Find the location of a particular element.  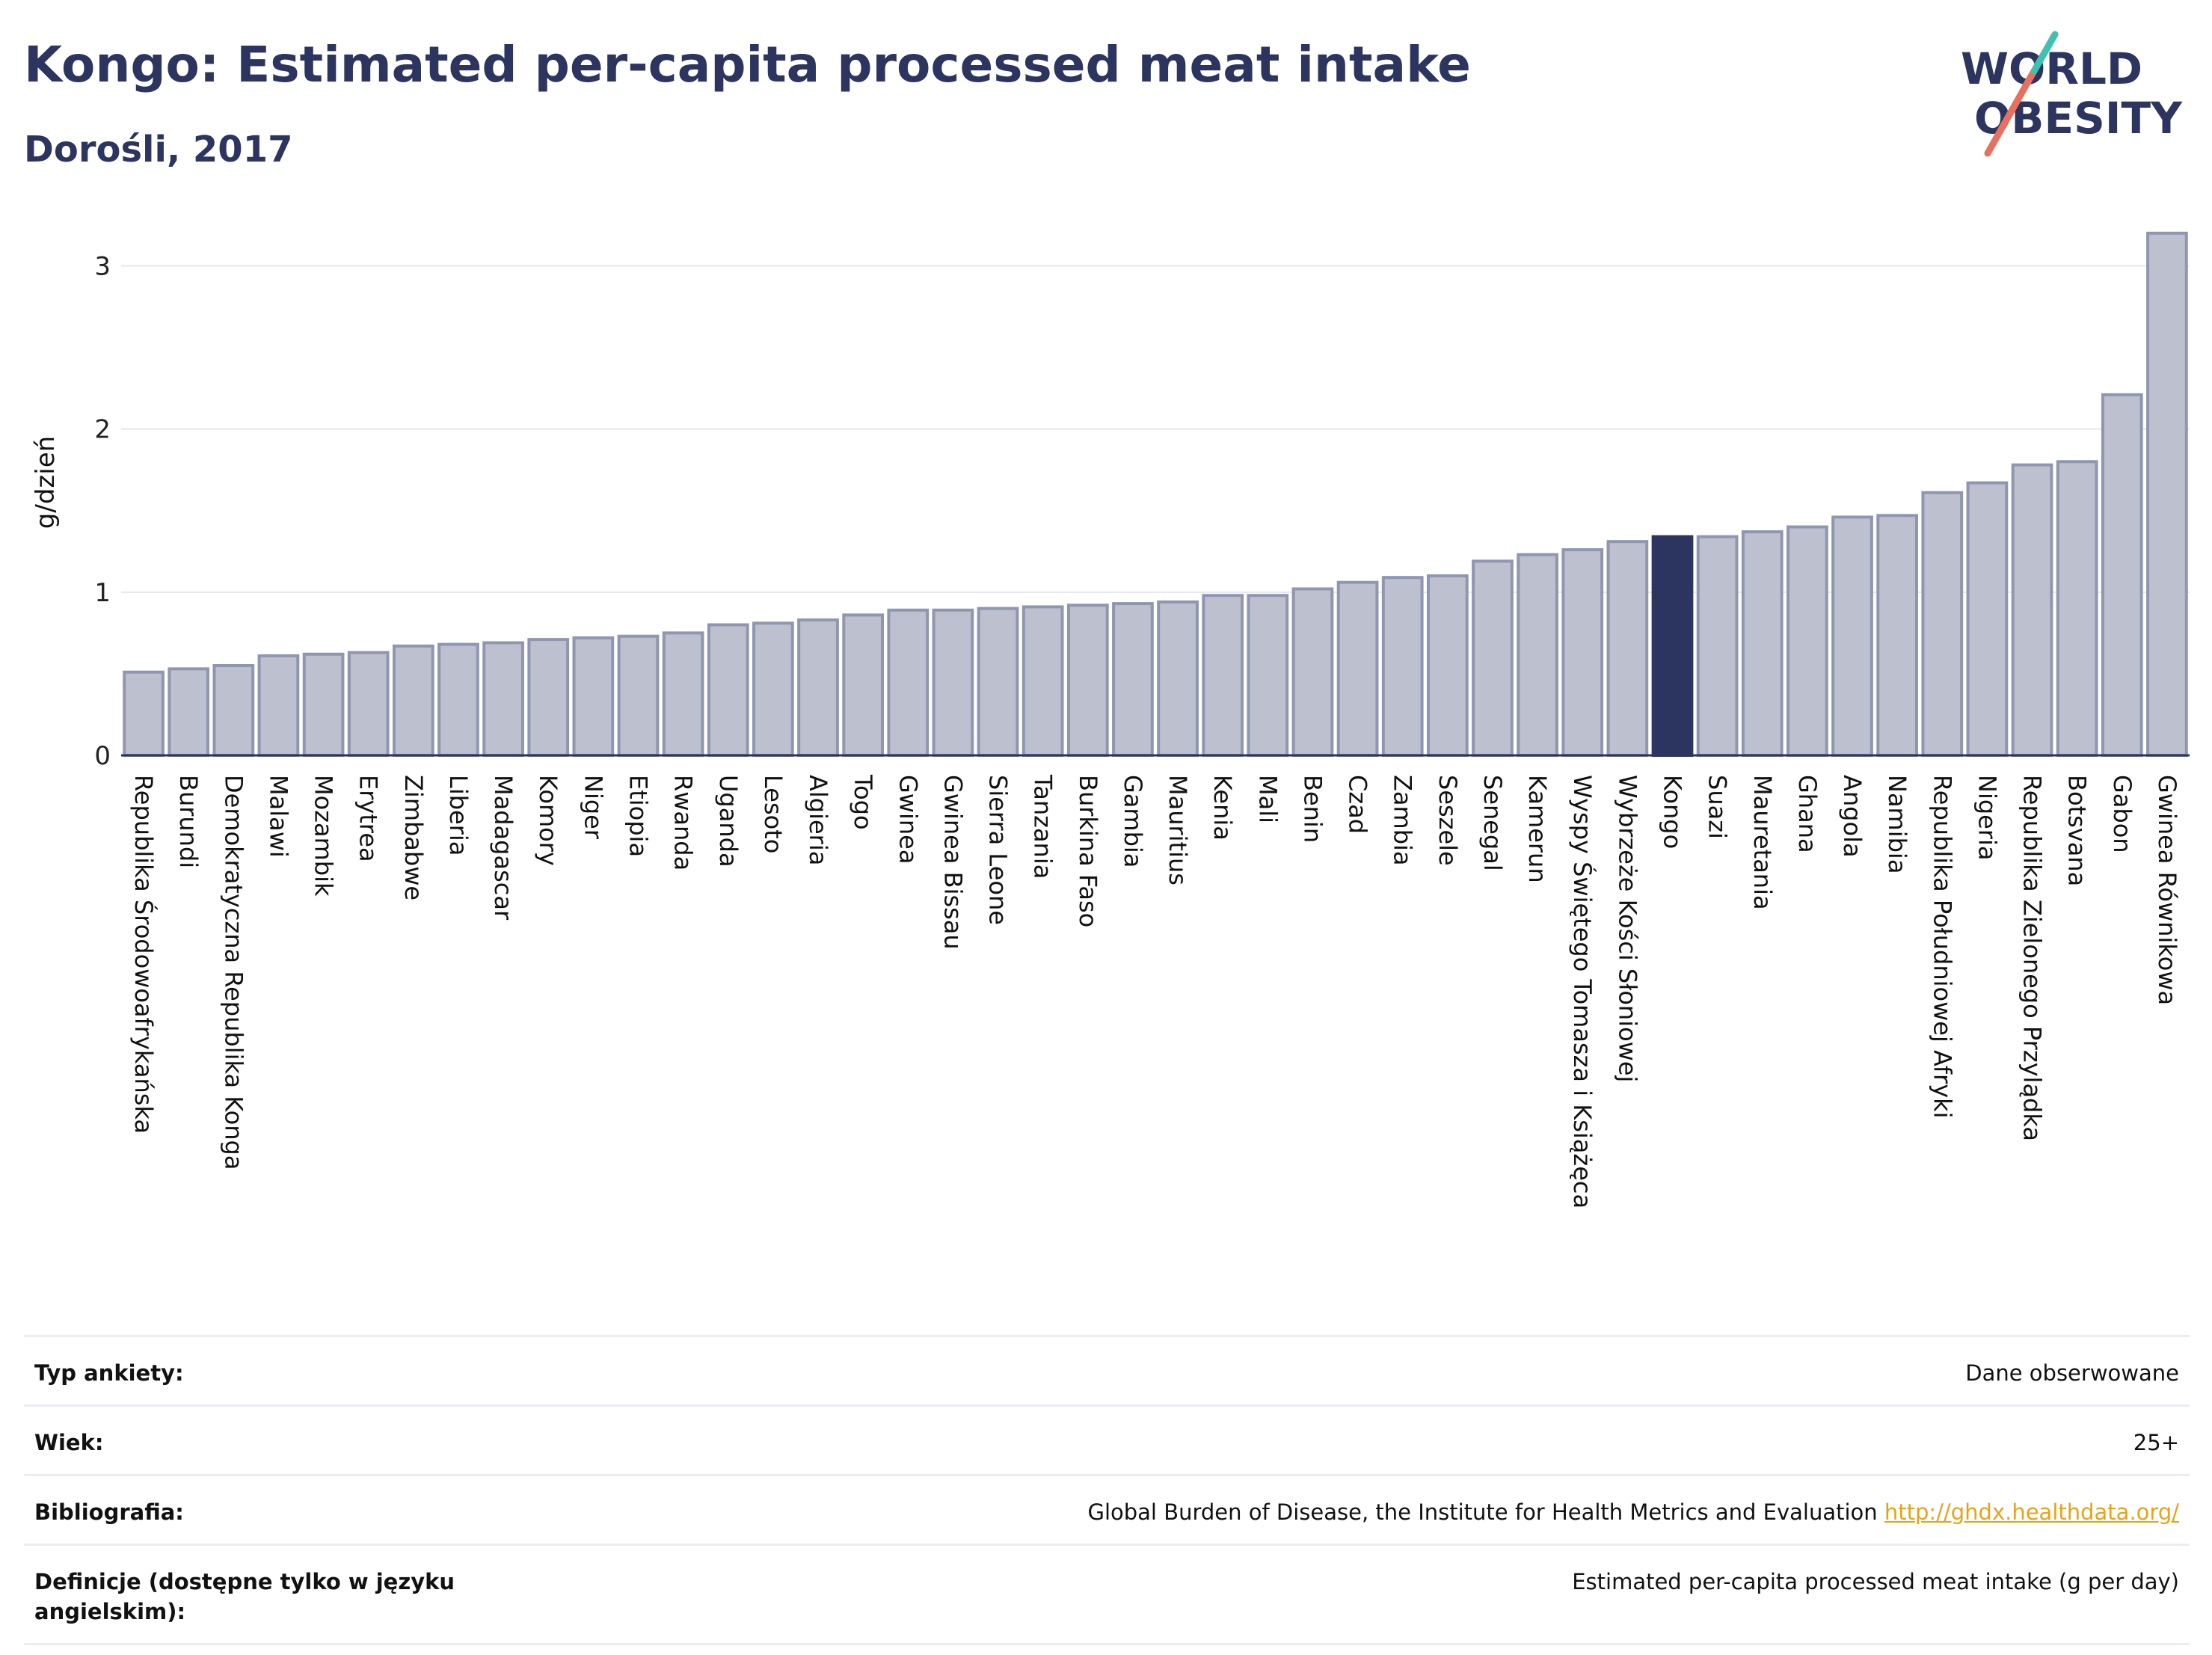

info-row-age: Wiek: 25+ is located at coordinates (1107, 1439).